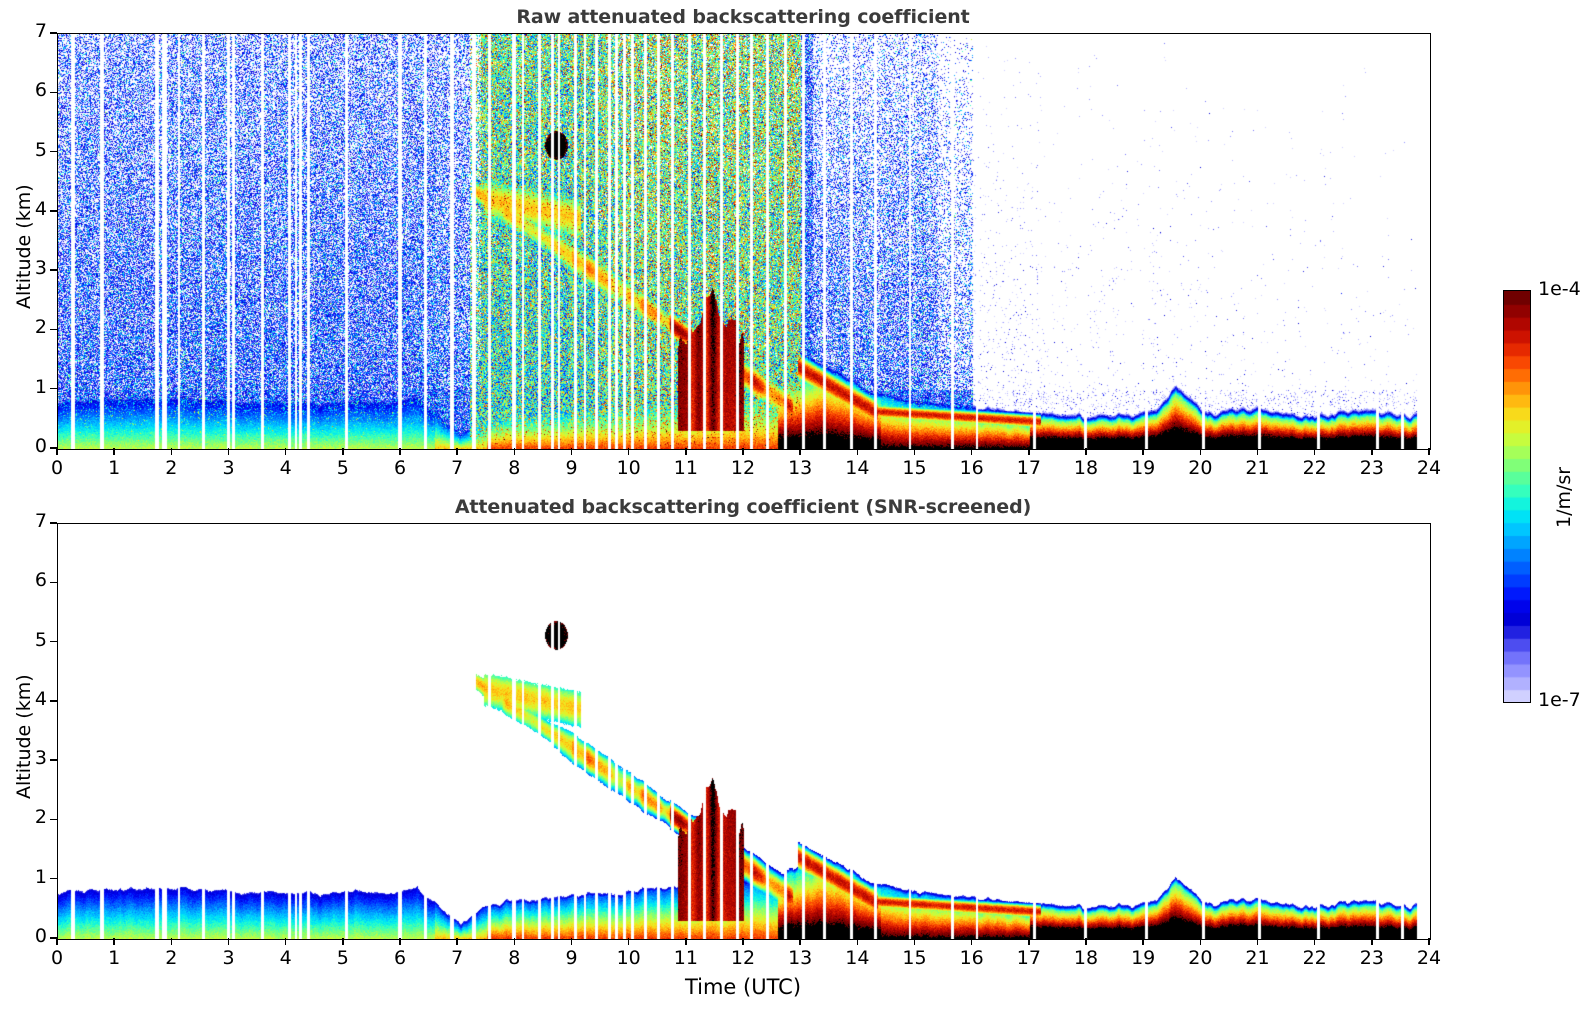 The width and height of the screenshot is (1595, 1020). What do you see at coordinates (1559, 700) in the screenshot?
I see `colorbar-min-label: 1e-7` at bounding box center [1559, 700].